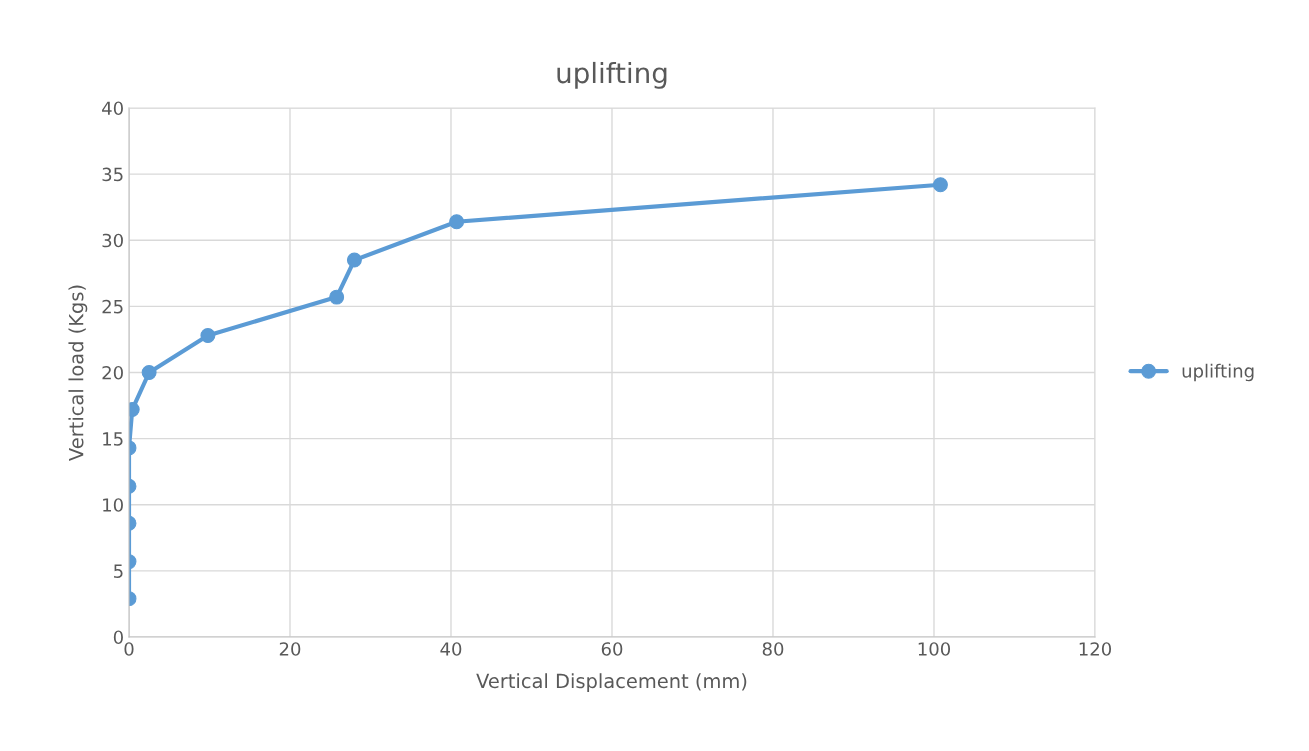  Describe the element at coordinates (112, 240) in the screenshot. I see `y-tick-label: 30` at that location.